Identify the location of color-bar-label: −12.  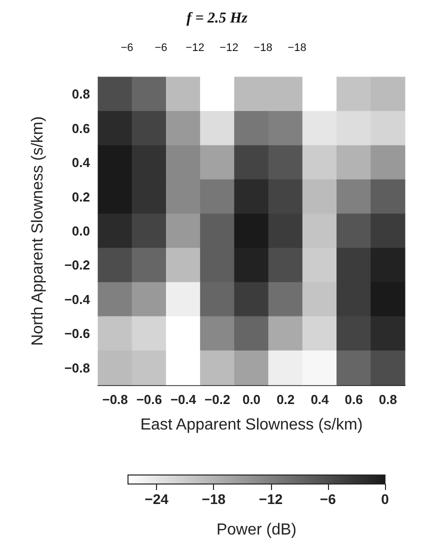
(270, 499).